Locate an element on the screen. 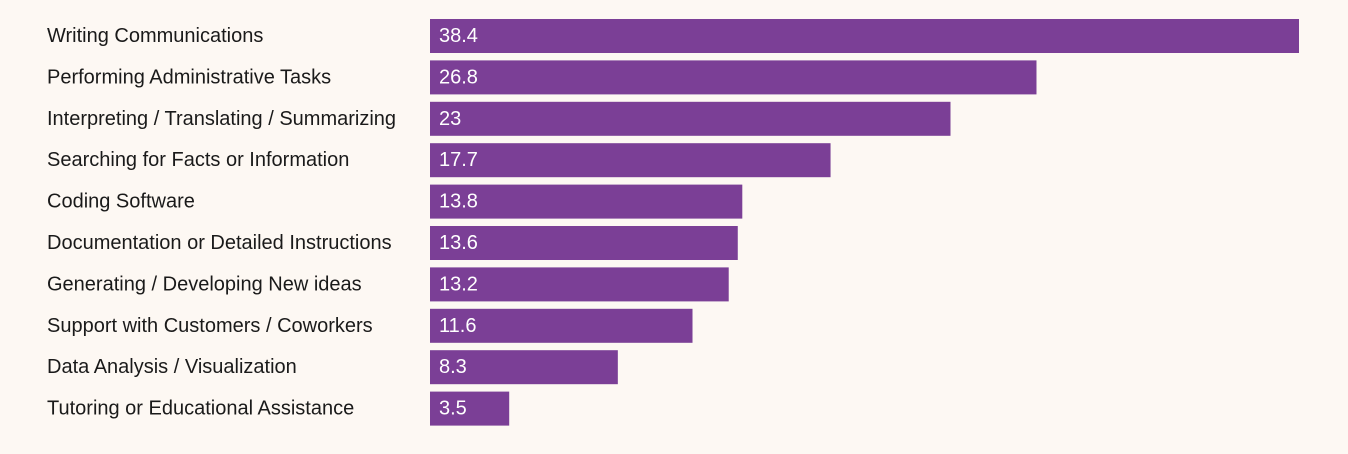 This screenshot has width=1348, height=454. category-label: Coding Software is located at coordinates (121, 202).